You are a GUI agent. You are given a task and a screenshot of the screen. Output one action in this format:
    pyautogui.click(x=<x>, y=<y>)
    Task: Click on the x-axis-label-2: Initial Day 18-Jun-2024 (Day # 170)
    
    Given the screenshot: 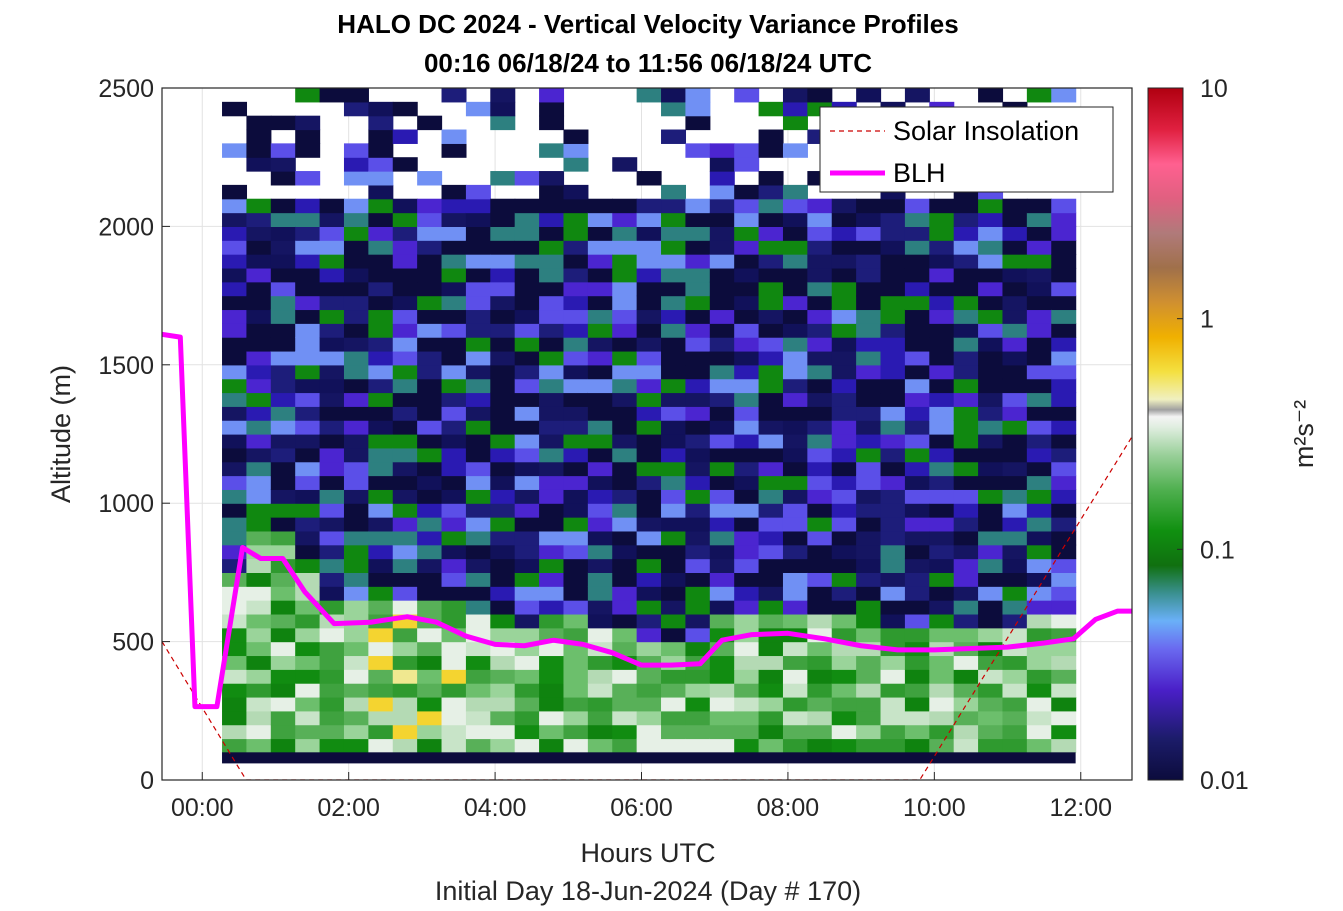 What is the action you would take?
    pyautogui.click(x=648, y=891)
    